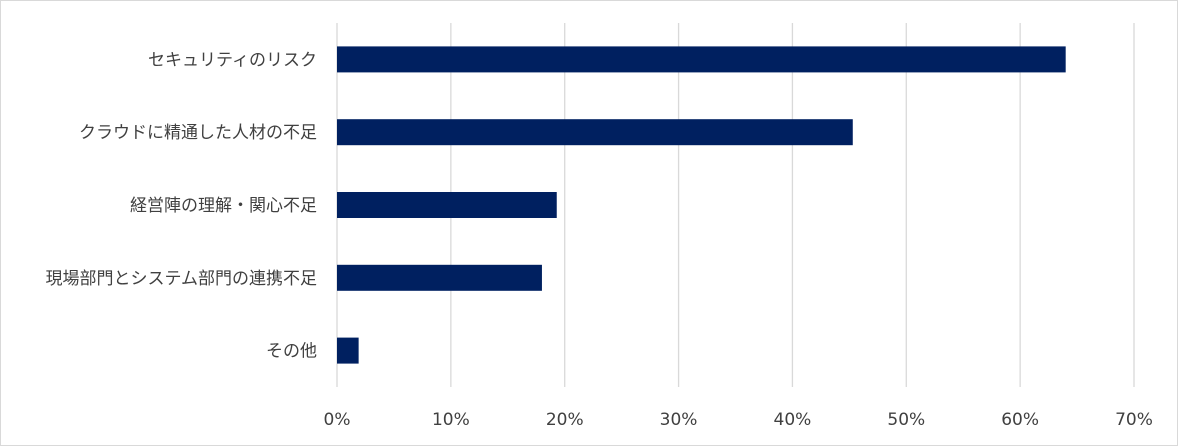 Image resolution: width=1178 pixels, height=447 pixels. What do you see at coordinates (906, 420) in the screenshot?
I see `x-tick-label: 50%` at bounding box center [906, 420].